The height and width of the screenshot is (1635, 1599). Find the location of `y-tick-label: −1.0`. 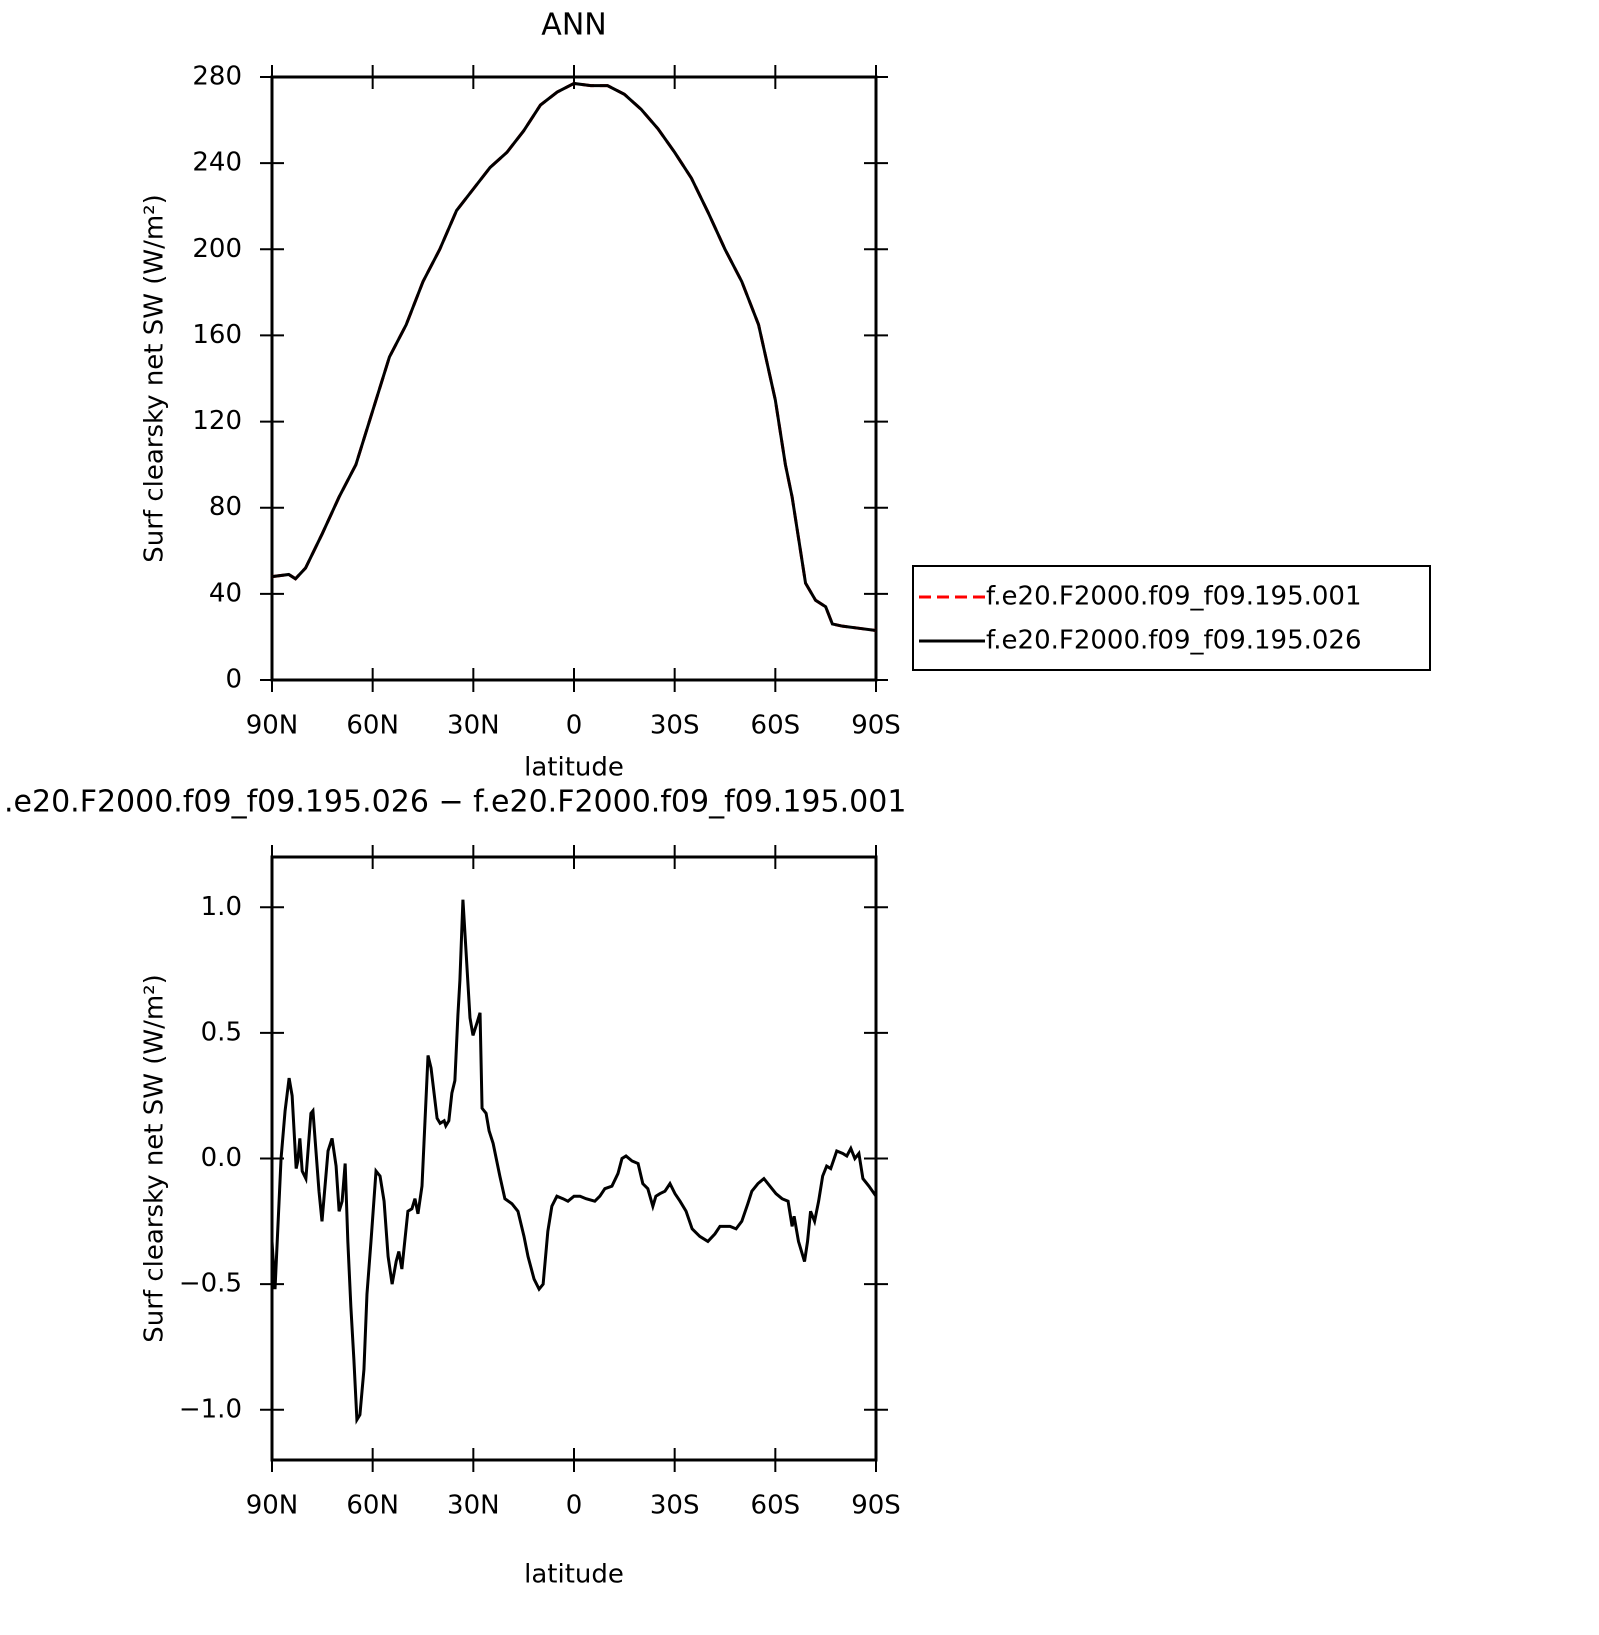

y-tick-label: −1.0 is located at coordinates (210, 1409).